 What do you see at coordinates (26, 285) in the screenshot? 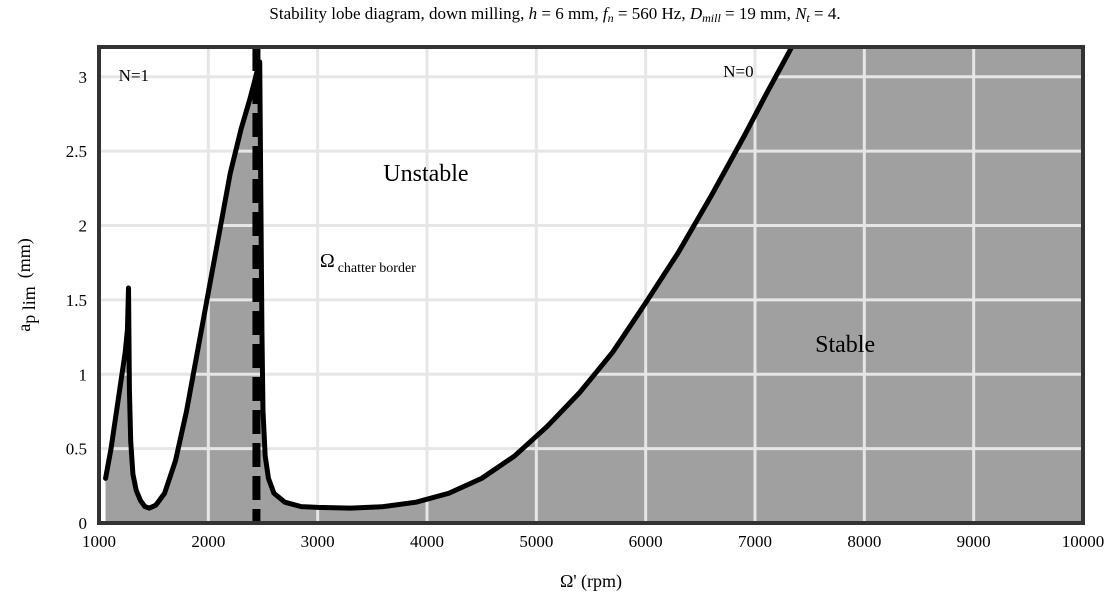
I see `y-axis-label: ap lim (mm)` at bounding box center [26, 285].